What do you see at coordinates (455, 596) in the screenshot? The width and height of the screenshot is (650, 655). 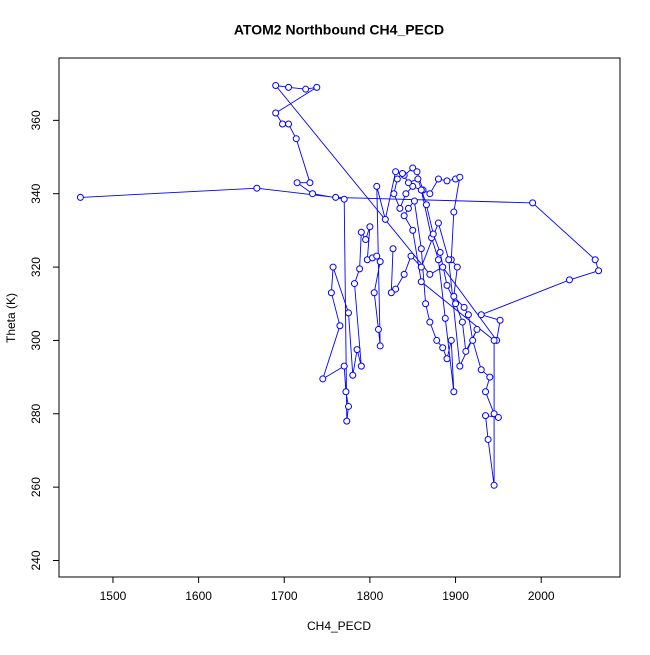 I see `x-tick-label: 1900` at bounding box center [455, 596].